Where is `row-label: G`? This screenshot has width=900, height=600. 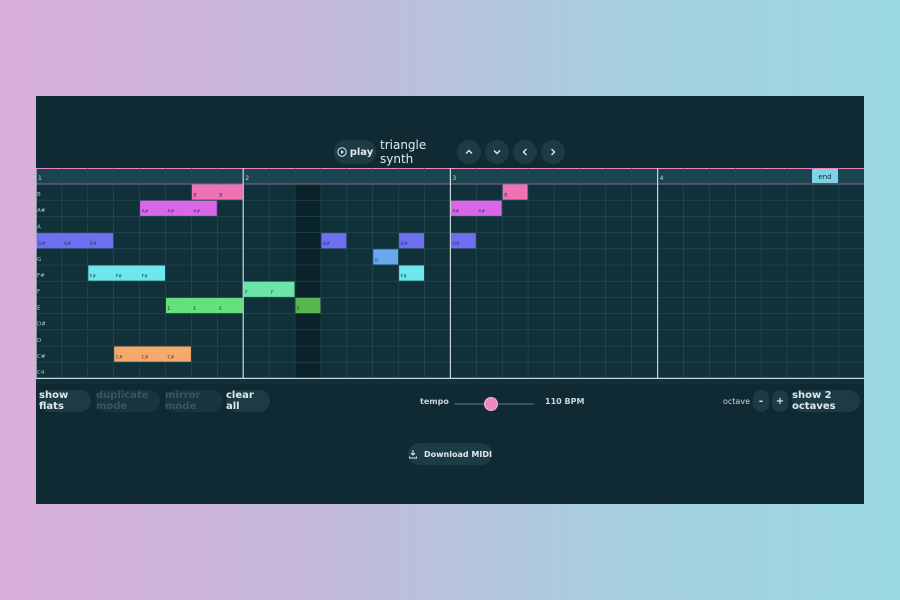
row-label: G is located at coordinates (39, 260).